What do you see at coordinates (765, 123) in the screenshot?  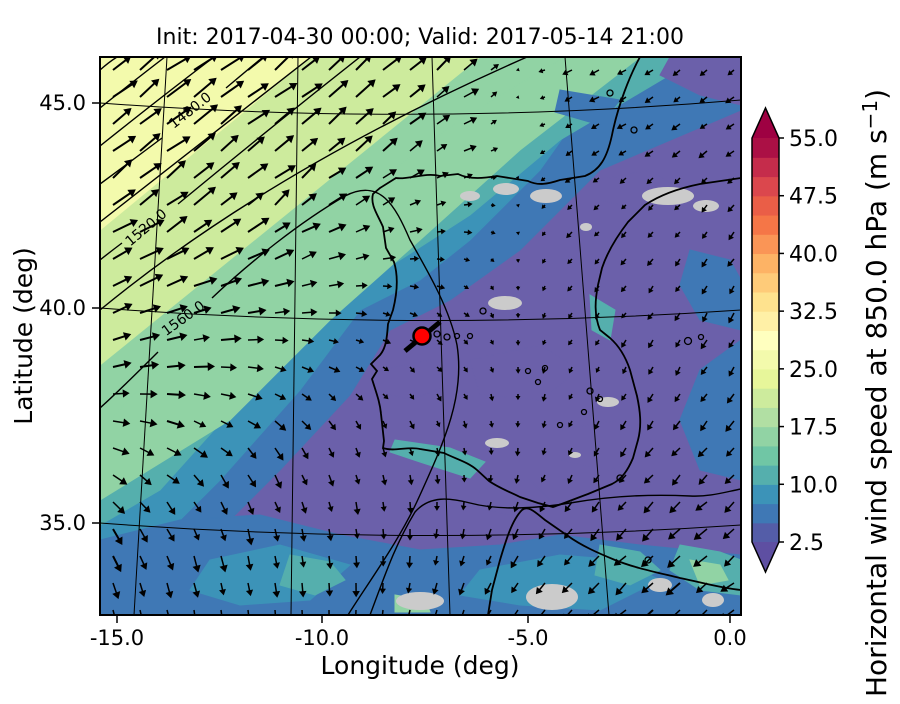 I see `colorbar-over-arrow` at bounding box center [765, 123].